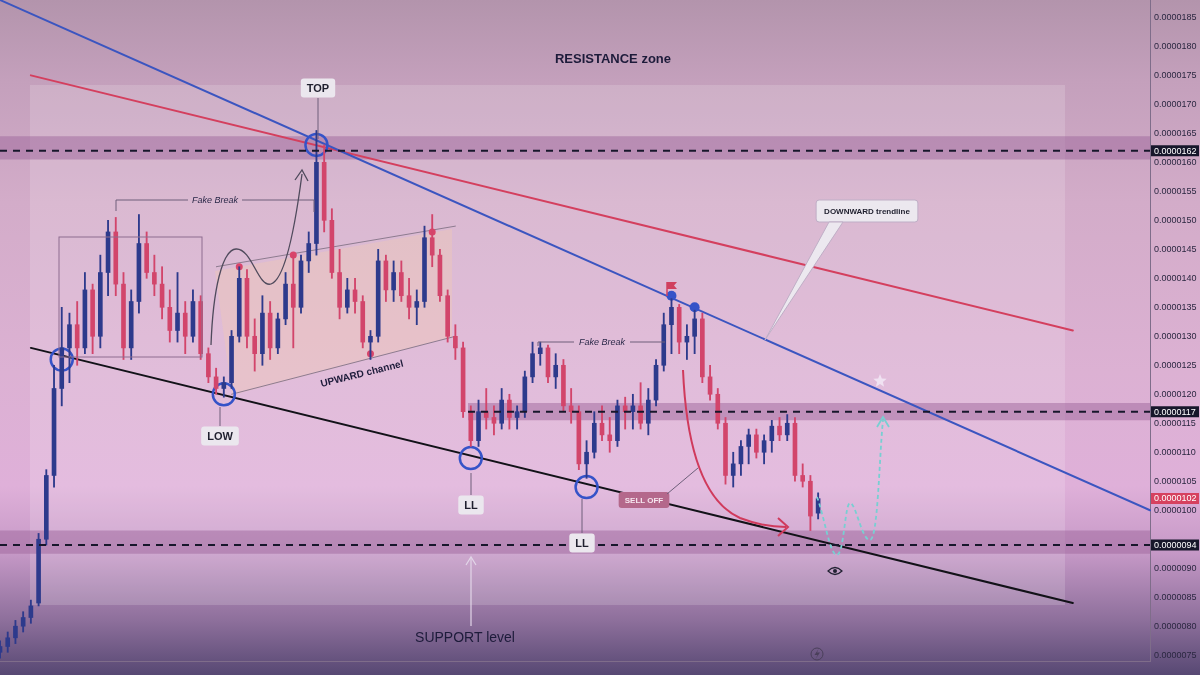  Describe the element at coordinates (318, 87) in the screenshot. I see `annotation: TOP` at that location.